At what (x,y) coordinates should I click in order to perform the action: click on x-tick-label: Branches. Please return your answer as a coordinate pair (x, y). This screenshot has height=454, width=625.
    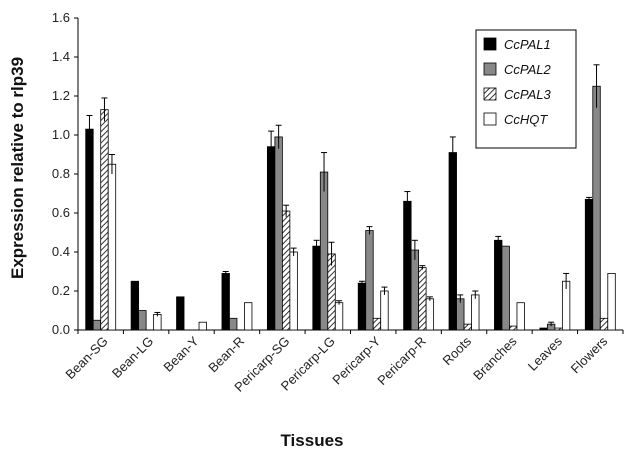
    Looking at the image, I should click on (495, 358).